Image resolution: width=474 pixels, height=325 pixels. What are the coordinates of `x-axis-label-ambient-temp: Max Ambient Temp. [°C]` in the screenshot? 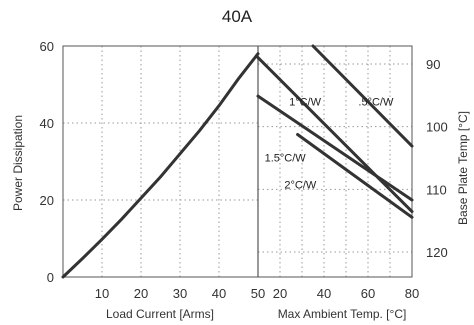 It's located at (342, 314).